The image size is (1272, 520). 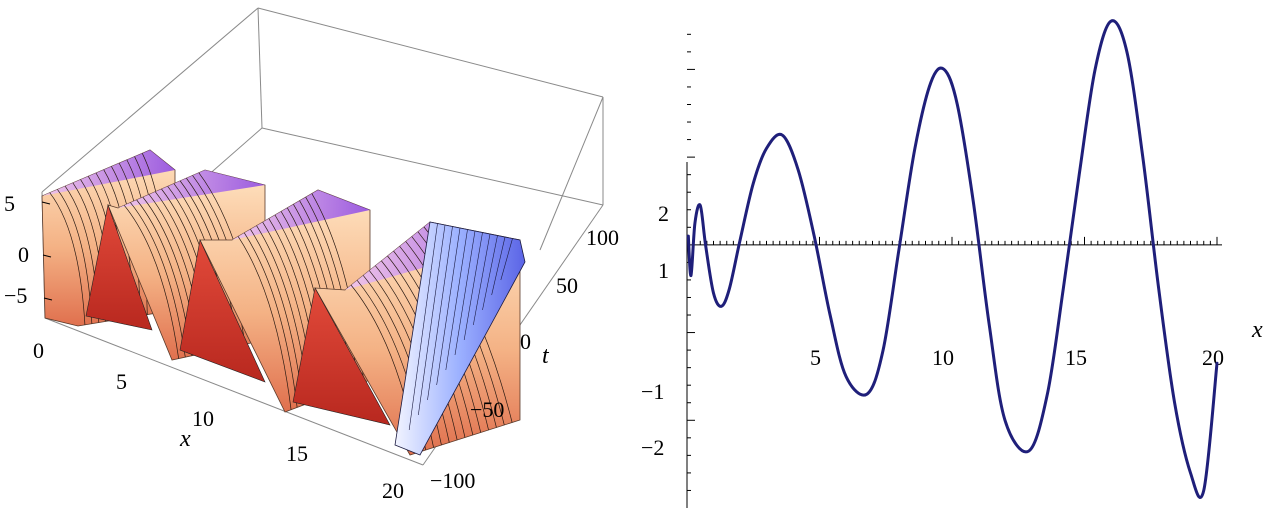 I want to click on t-tick-label: −50, so click(x=487, y=409).